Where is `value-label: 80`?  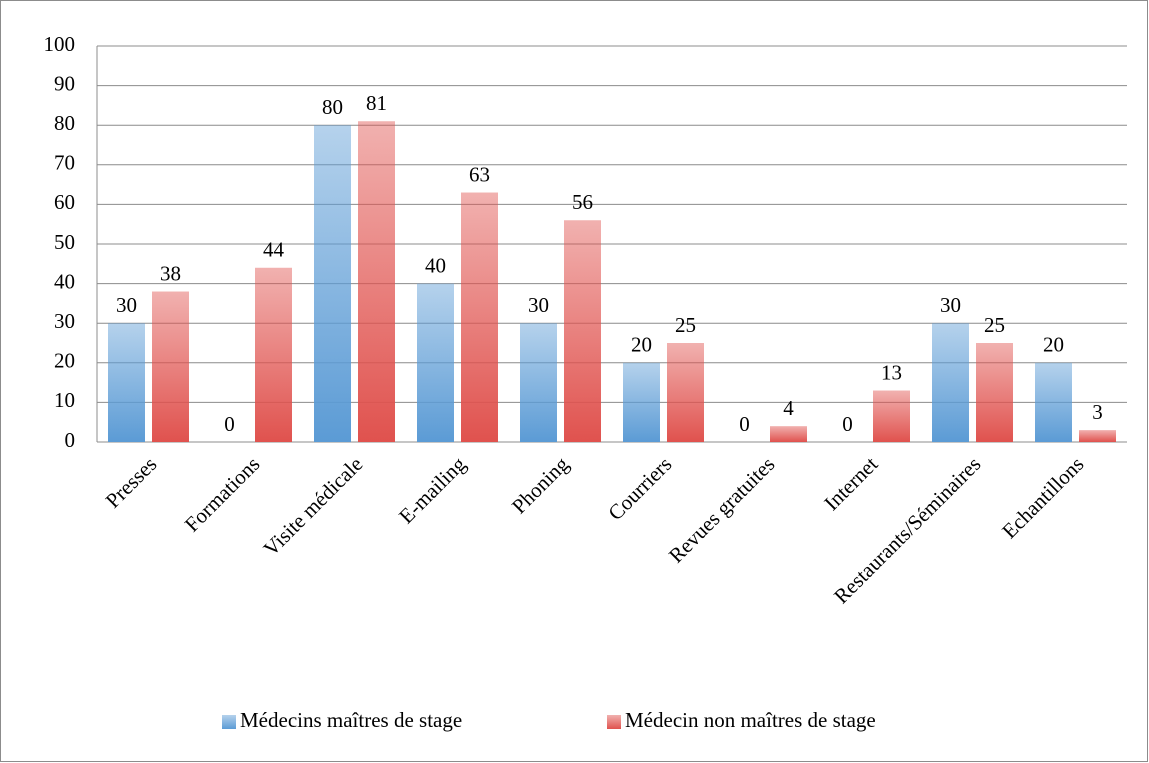 value-label: 80 is located at coordinates (332, 107).